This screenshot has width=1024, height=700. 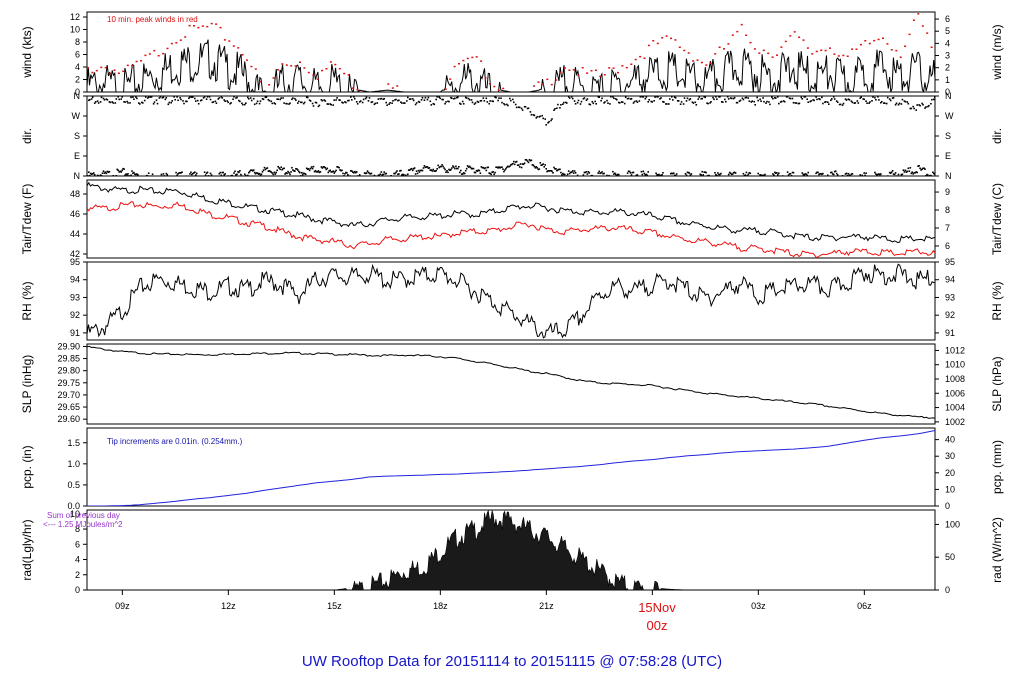 What do you see at coordinates (68, 419) in the screenshot?
I see `slp-ytick-label: 29.60` at bounding box center [68, 419].